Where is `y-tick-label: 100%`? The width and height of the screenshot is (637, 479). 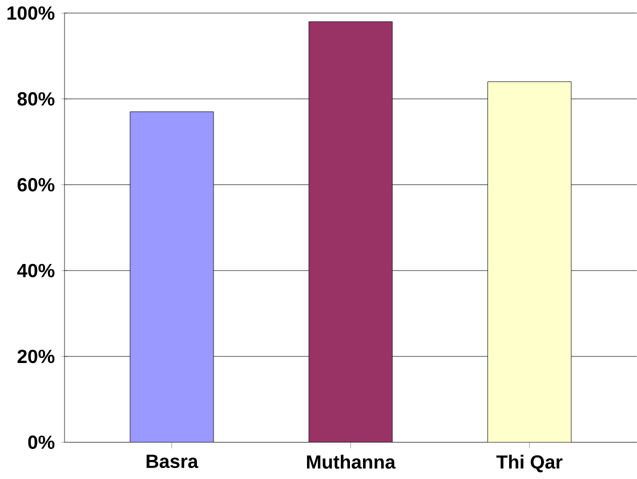 y-tick-label: 100% is located at coordinates (31, 13).